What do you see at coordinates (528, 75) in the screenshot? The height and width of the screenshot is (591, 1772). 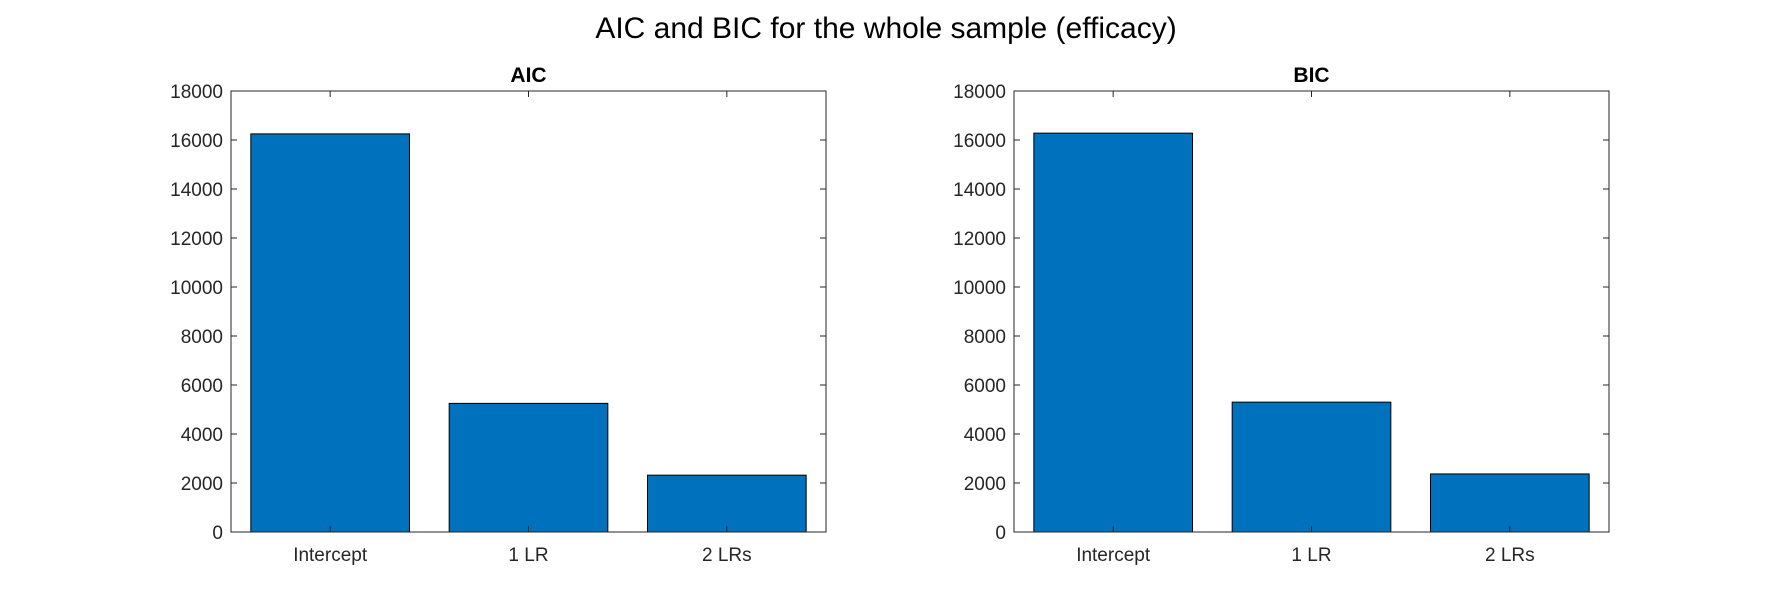 I see `subplot-title: AIC` at bounding box center [528, 75].